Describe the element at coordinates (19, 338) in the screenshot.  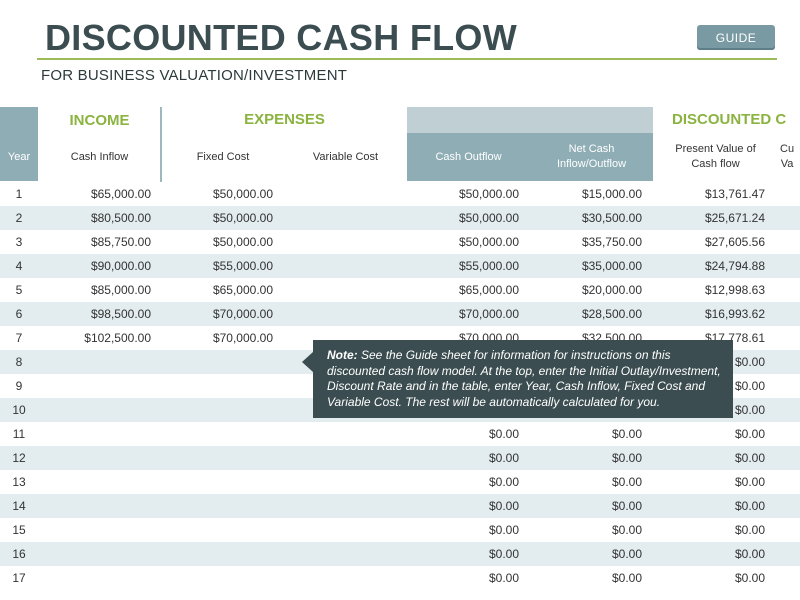
I see `cell-year: 7` at that location.